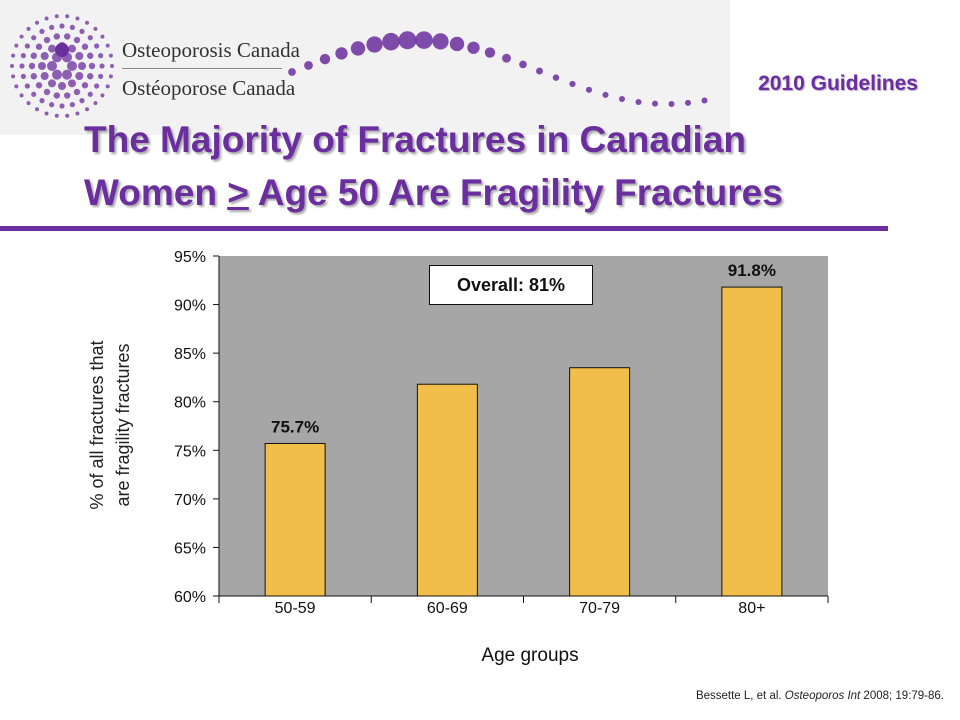 The width and height of the screenshot is (960, 720). What do you see at coordinates (97, 425) in the screenshot?
I see `y-axis-title-line-1: % of all fractures that` at bounding box center [97, 425].